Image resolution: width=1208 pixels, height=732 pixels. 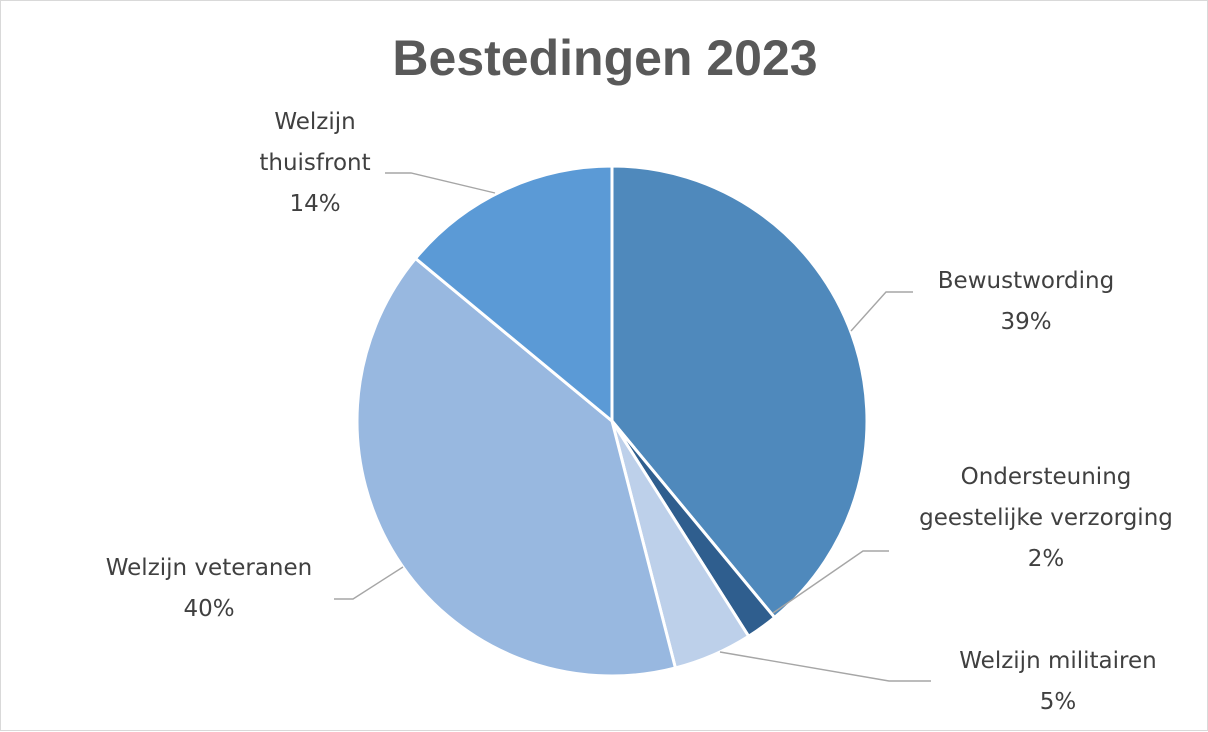 I want to click on chart-title: Bestedingen 2023, so click(x=605, y=58).